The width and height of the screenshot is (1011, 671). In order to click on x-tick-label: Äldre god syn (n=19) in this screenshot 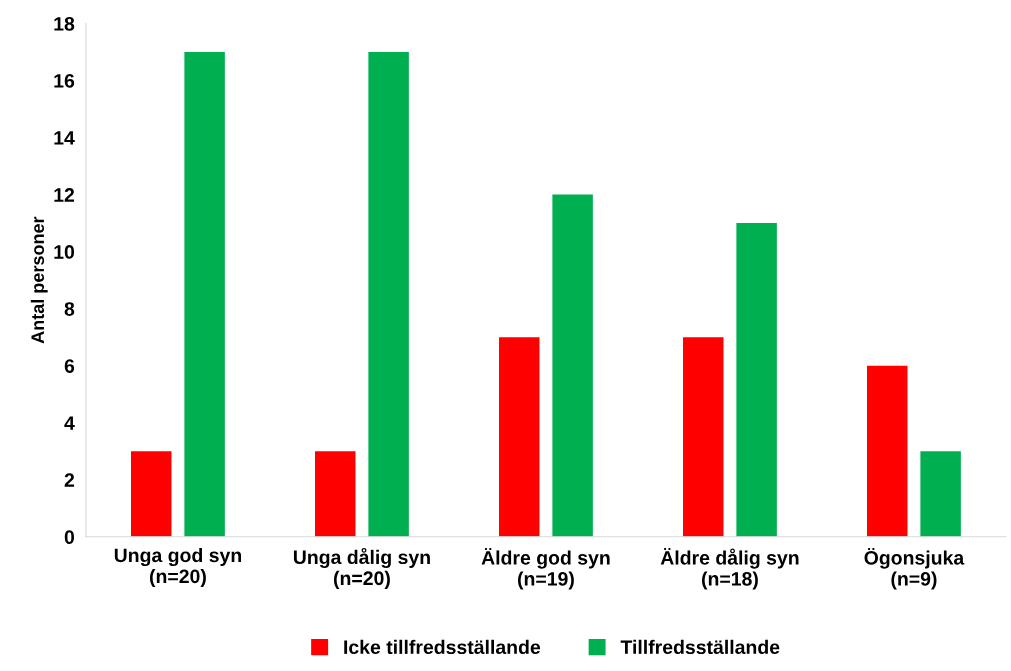, I will do `click(545, 568)`.